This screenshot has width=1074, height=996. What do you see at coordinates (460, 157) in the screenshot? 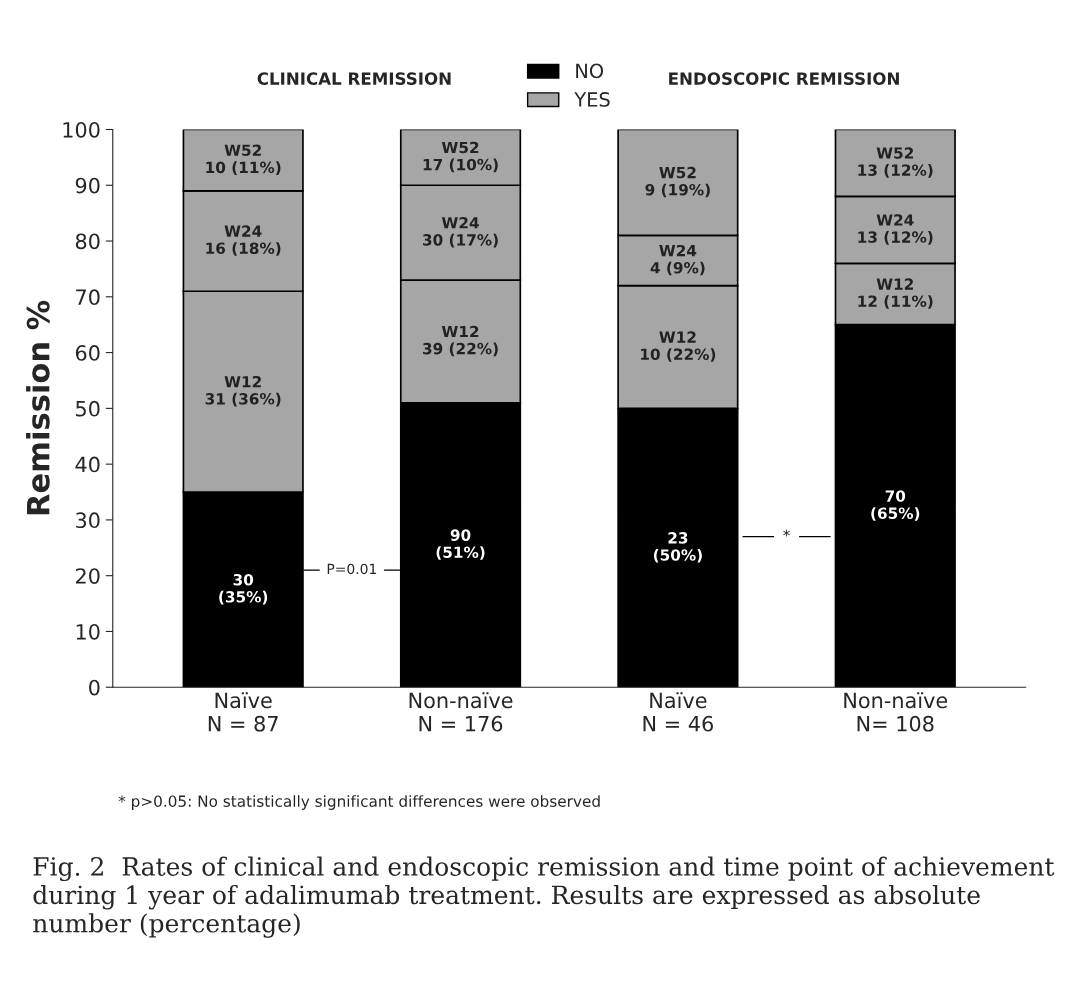
I see `data-label: W52 17 (10%)` at bounding box center [460, 157].